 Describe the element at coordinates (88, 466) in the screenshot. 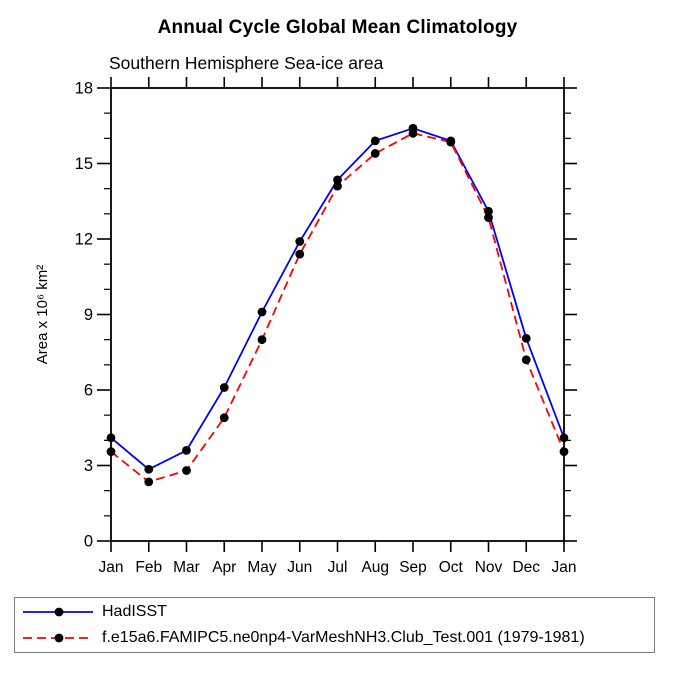

I see `y-tick-label: 3` at that location.